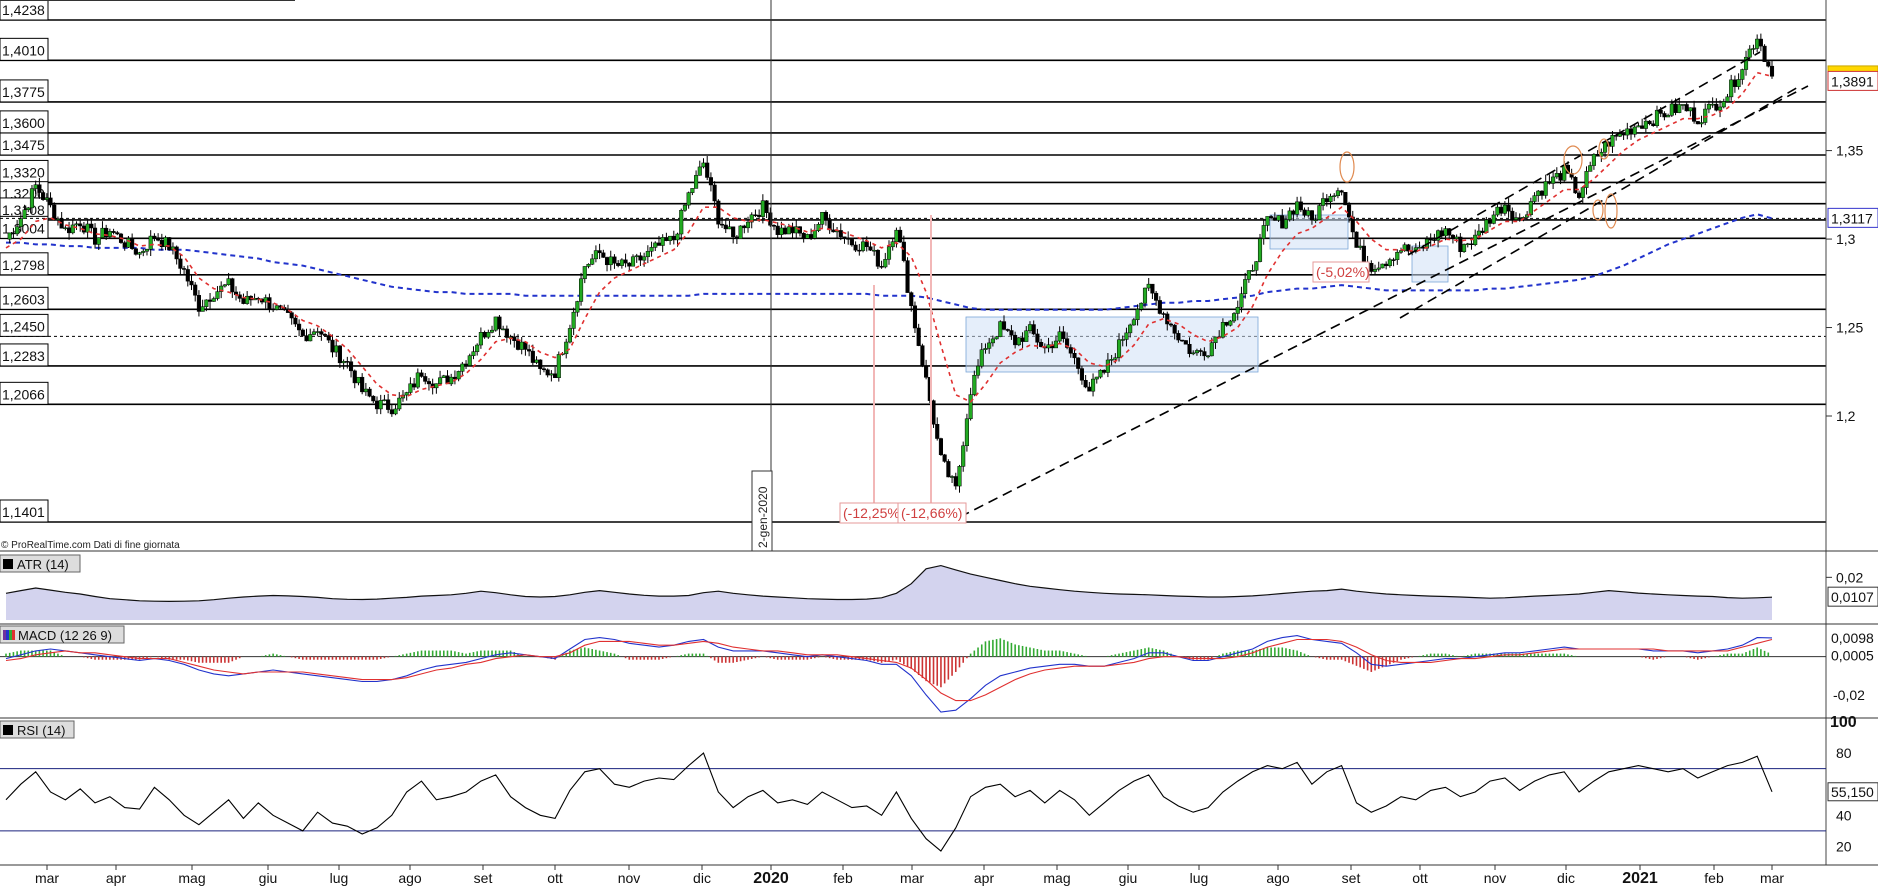  I want to click on atr-title-box, so click(40, 563).